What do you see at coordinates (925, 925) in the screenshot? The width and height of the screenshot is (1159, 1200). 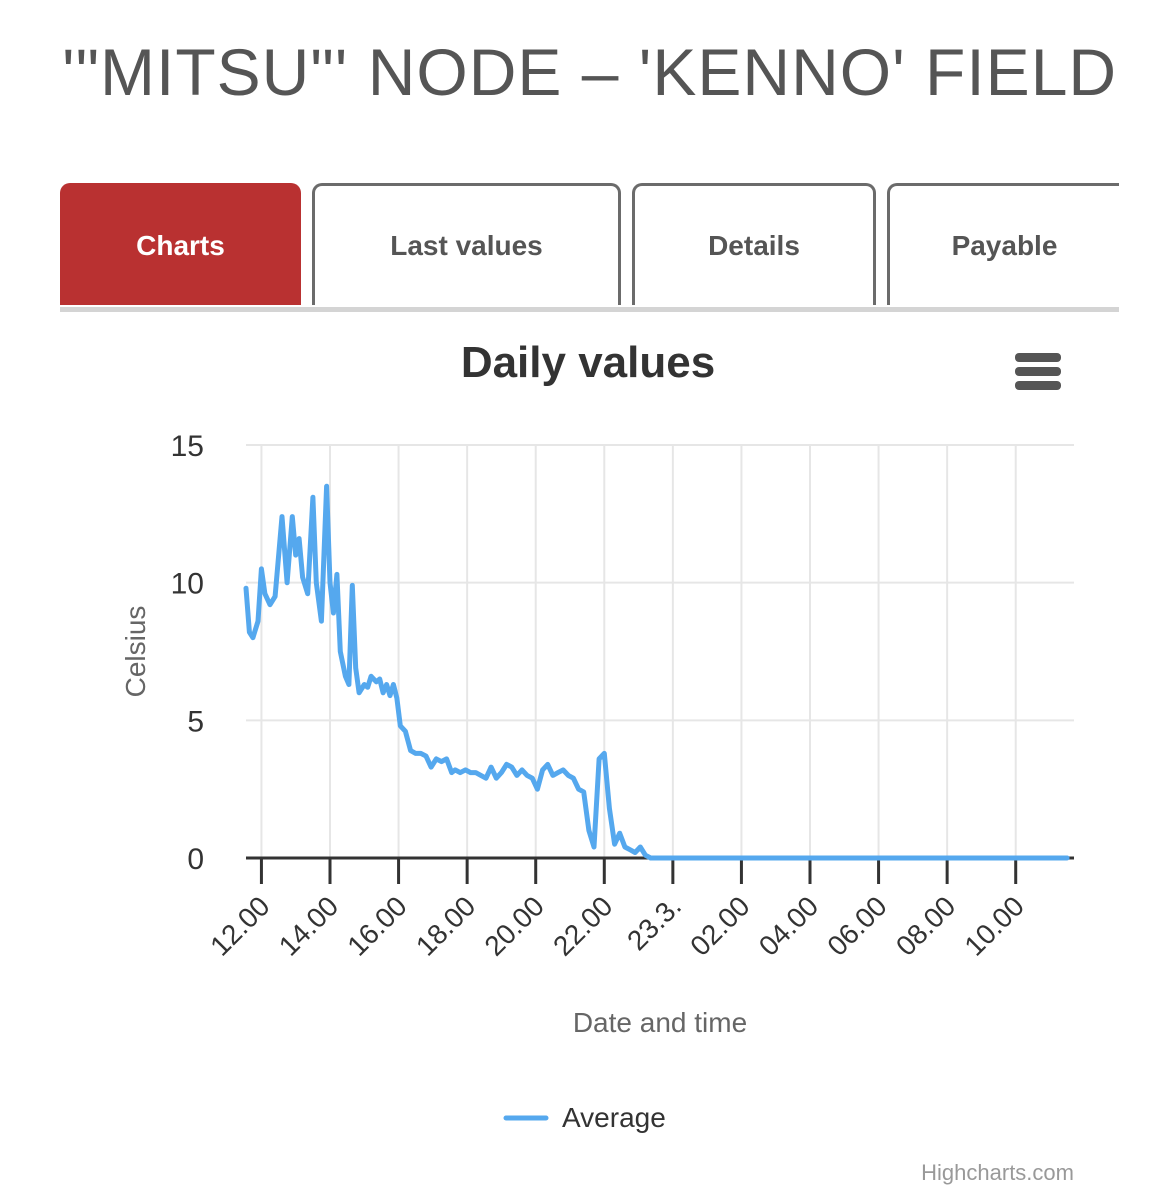 I see `x-tick-label: 08.00` at bounding box center [925, 925].